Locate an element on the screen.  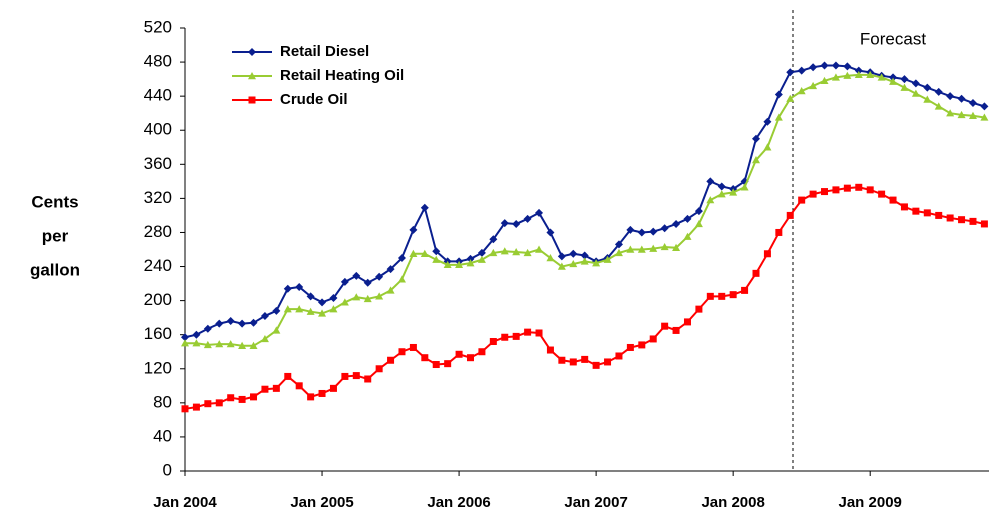
y-tick-label: 520 is located at coordinates (158, 26).